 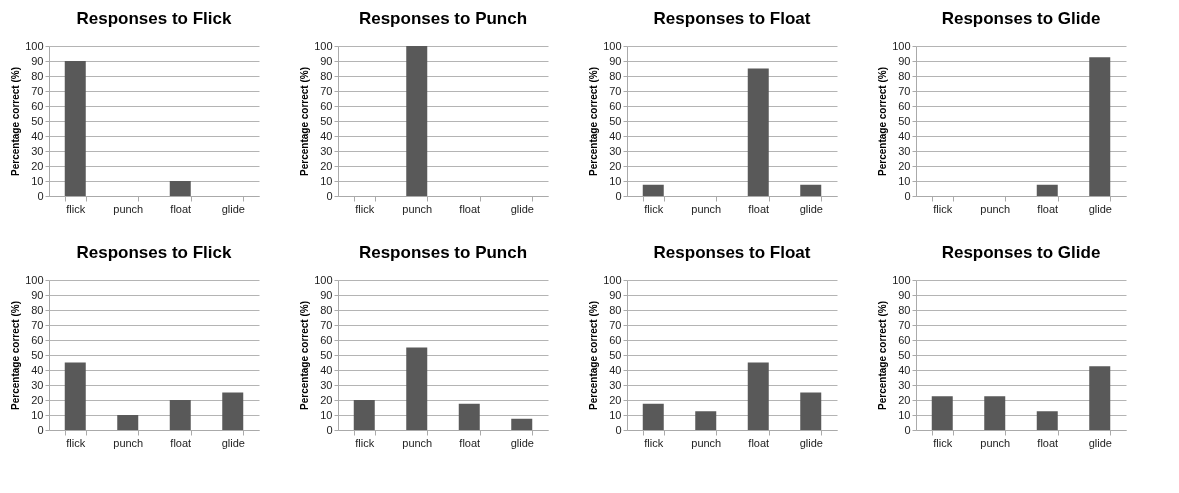 I want to click on chart-title: Responses to Float, so click(x=732, y=18).